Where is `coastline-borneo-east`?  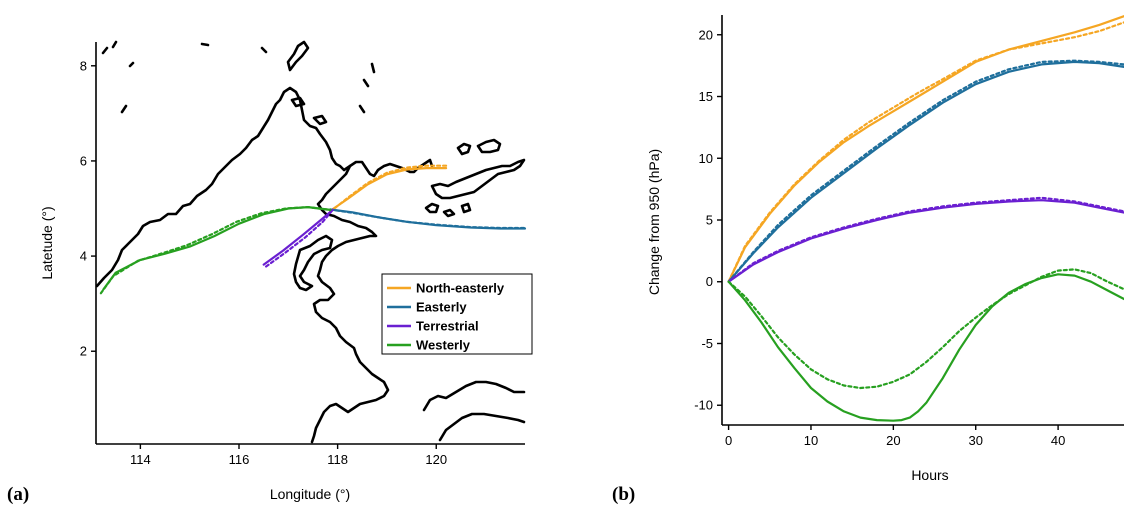 coastline-borneo-east is located at coordinates (350, 304).